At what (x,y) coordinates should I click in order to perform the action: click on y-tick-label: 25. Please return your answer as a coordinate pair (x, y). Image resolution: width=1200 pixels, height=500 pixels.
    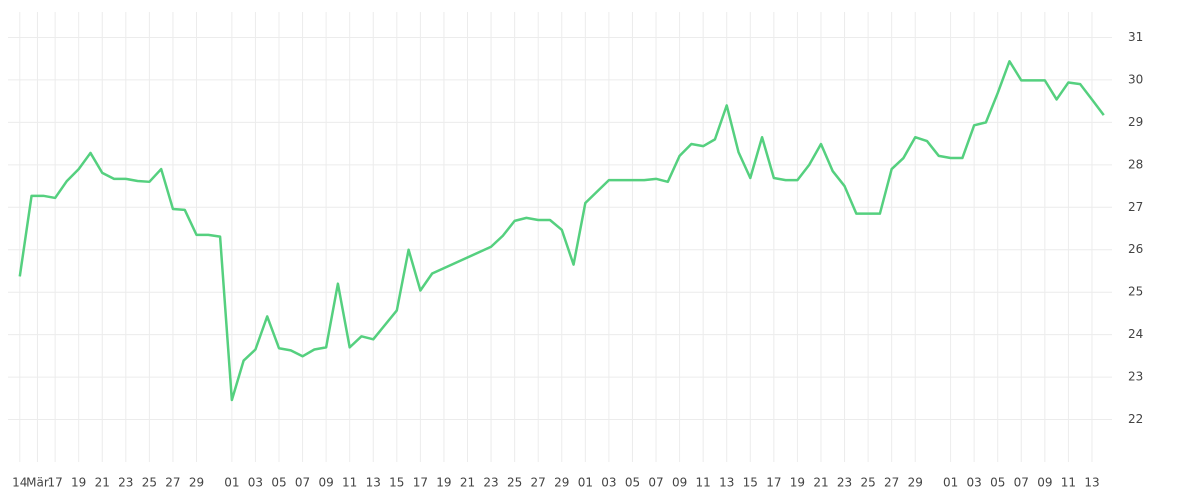
    Looking at the image, I should click on (1135, 292).